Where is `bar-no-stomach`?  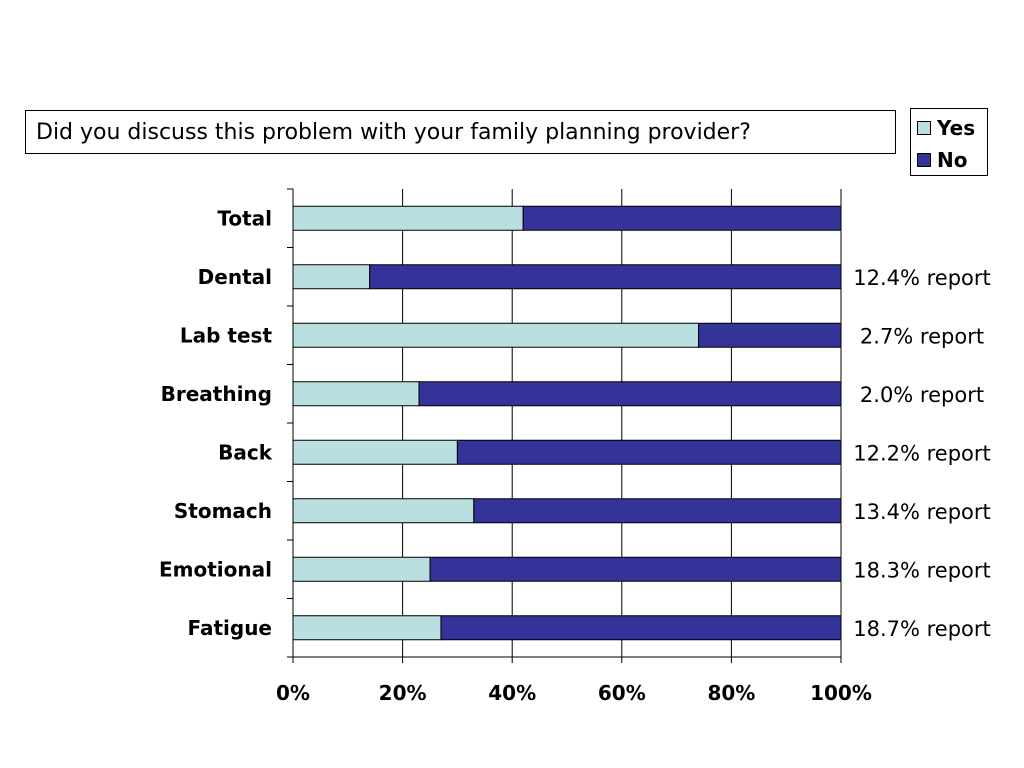 bar-no-stomach is located at coordinates (657, 511).